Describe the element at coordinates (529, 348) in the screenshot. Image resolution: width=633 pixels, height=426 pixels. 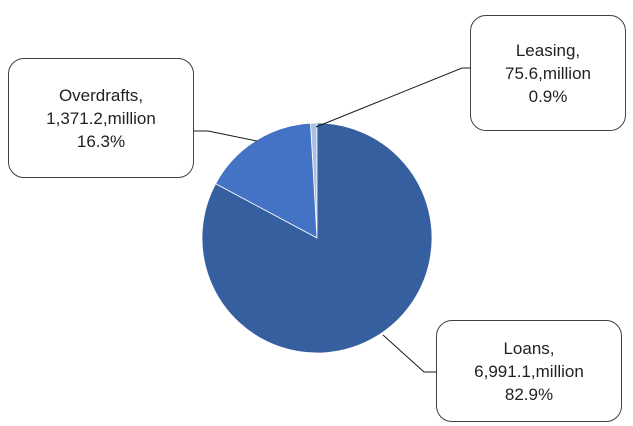
I see `label-loans-name: Loans,` at that location.